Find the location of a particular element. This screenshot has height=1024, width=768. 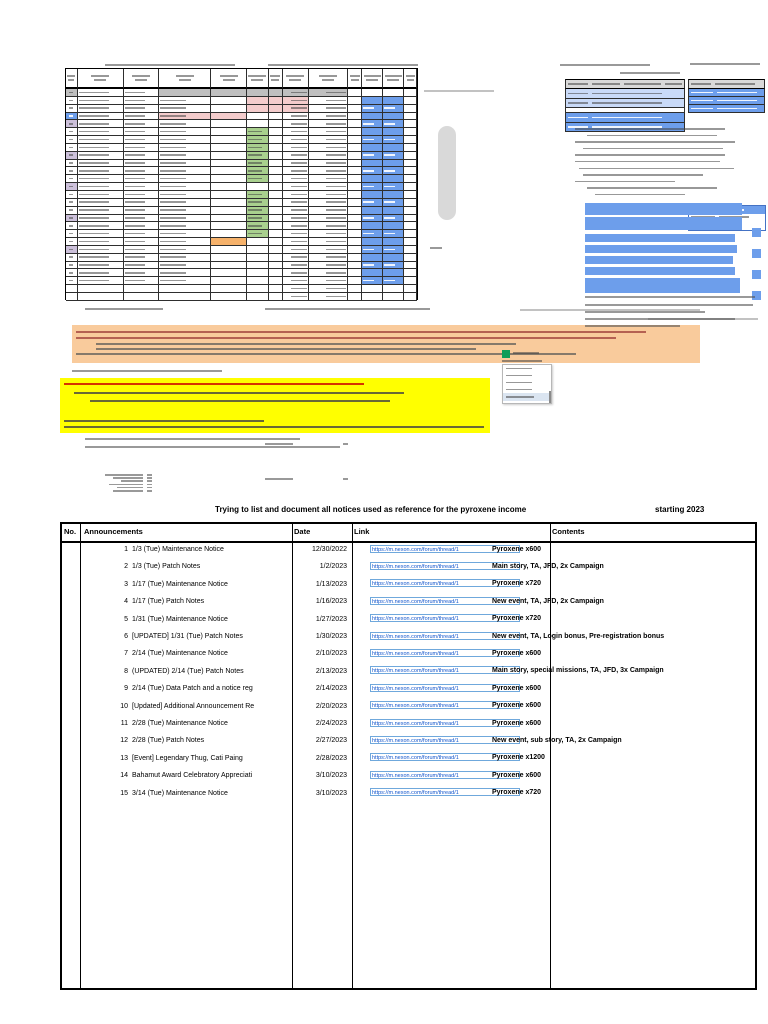

offer-text-line is located at coordinates (670, 136).